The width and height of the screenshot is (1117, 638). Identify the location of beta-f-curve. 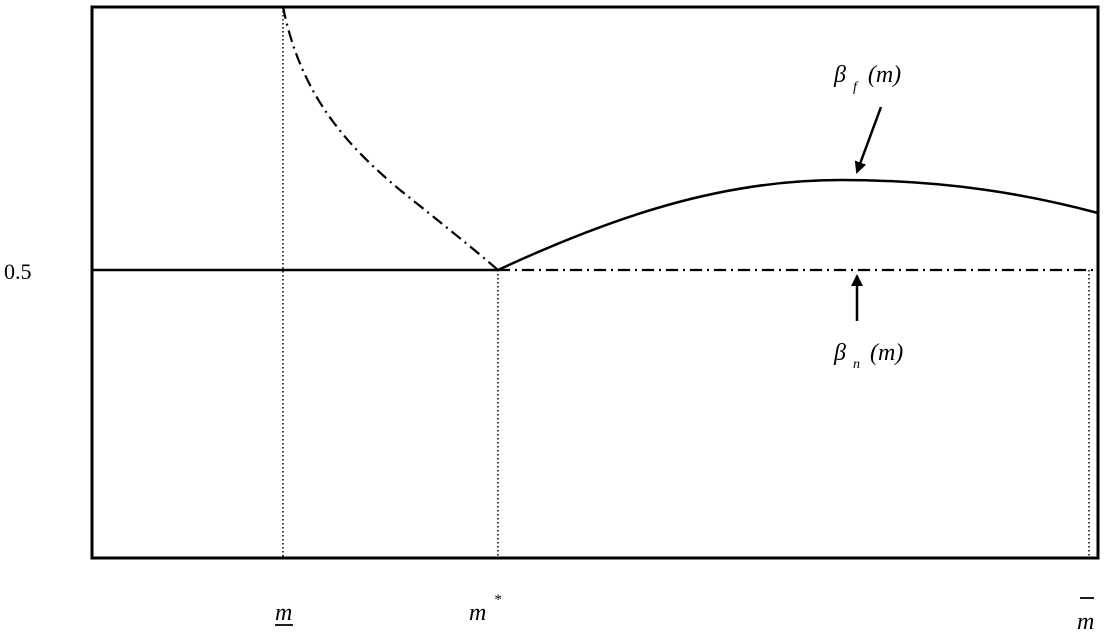
(798, 225).